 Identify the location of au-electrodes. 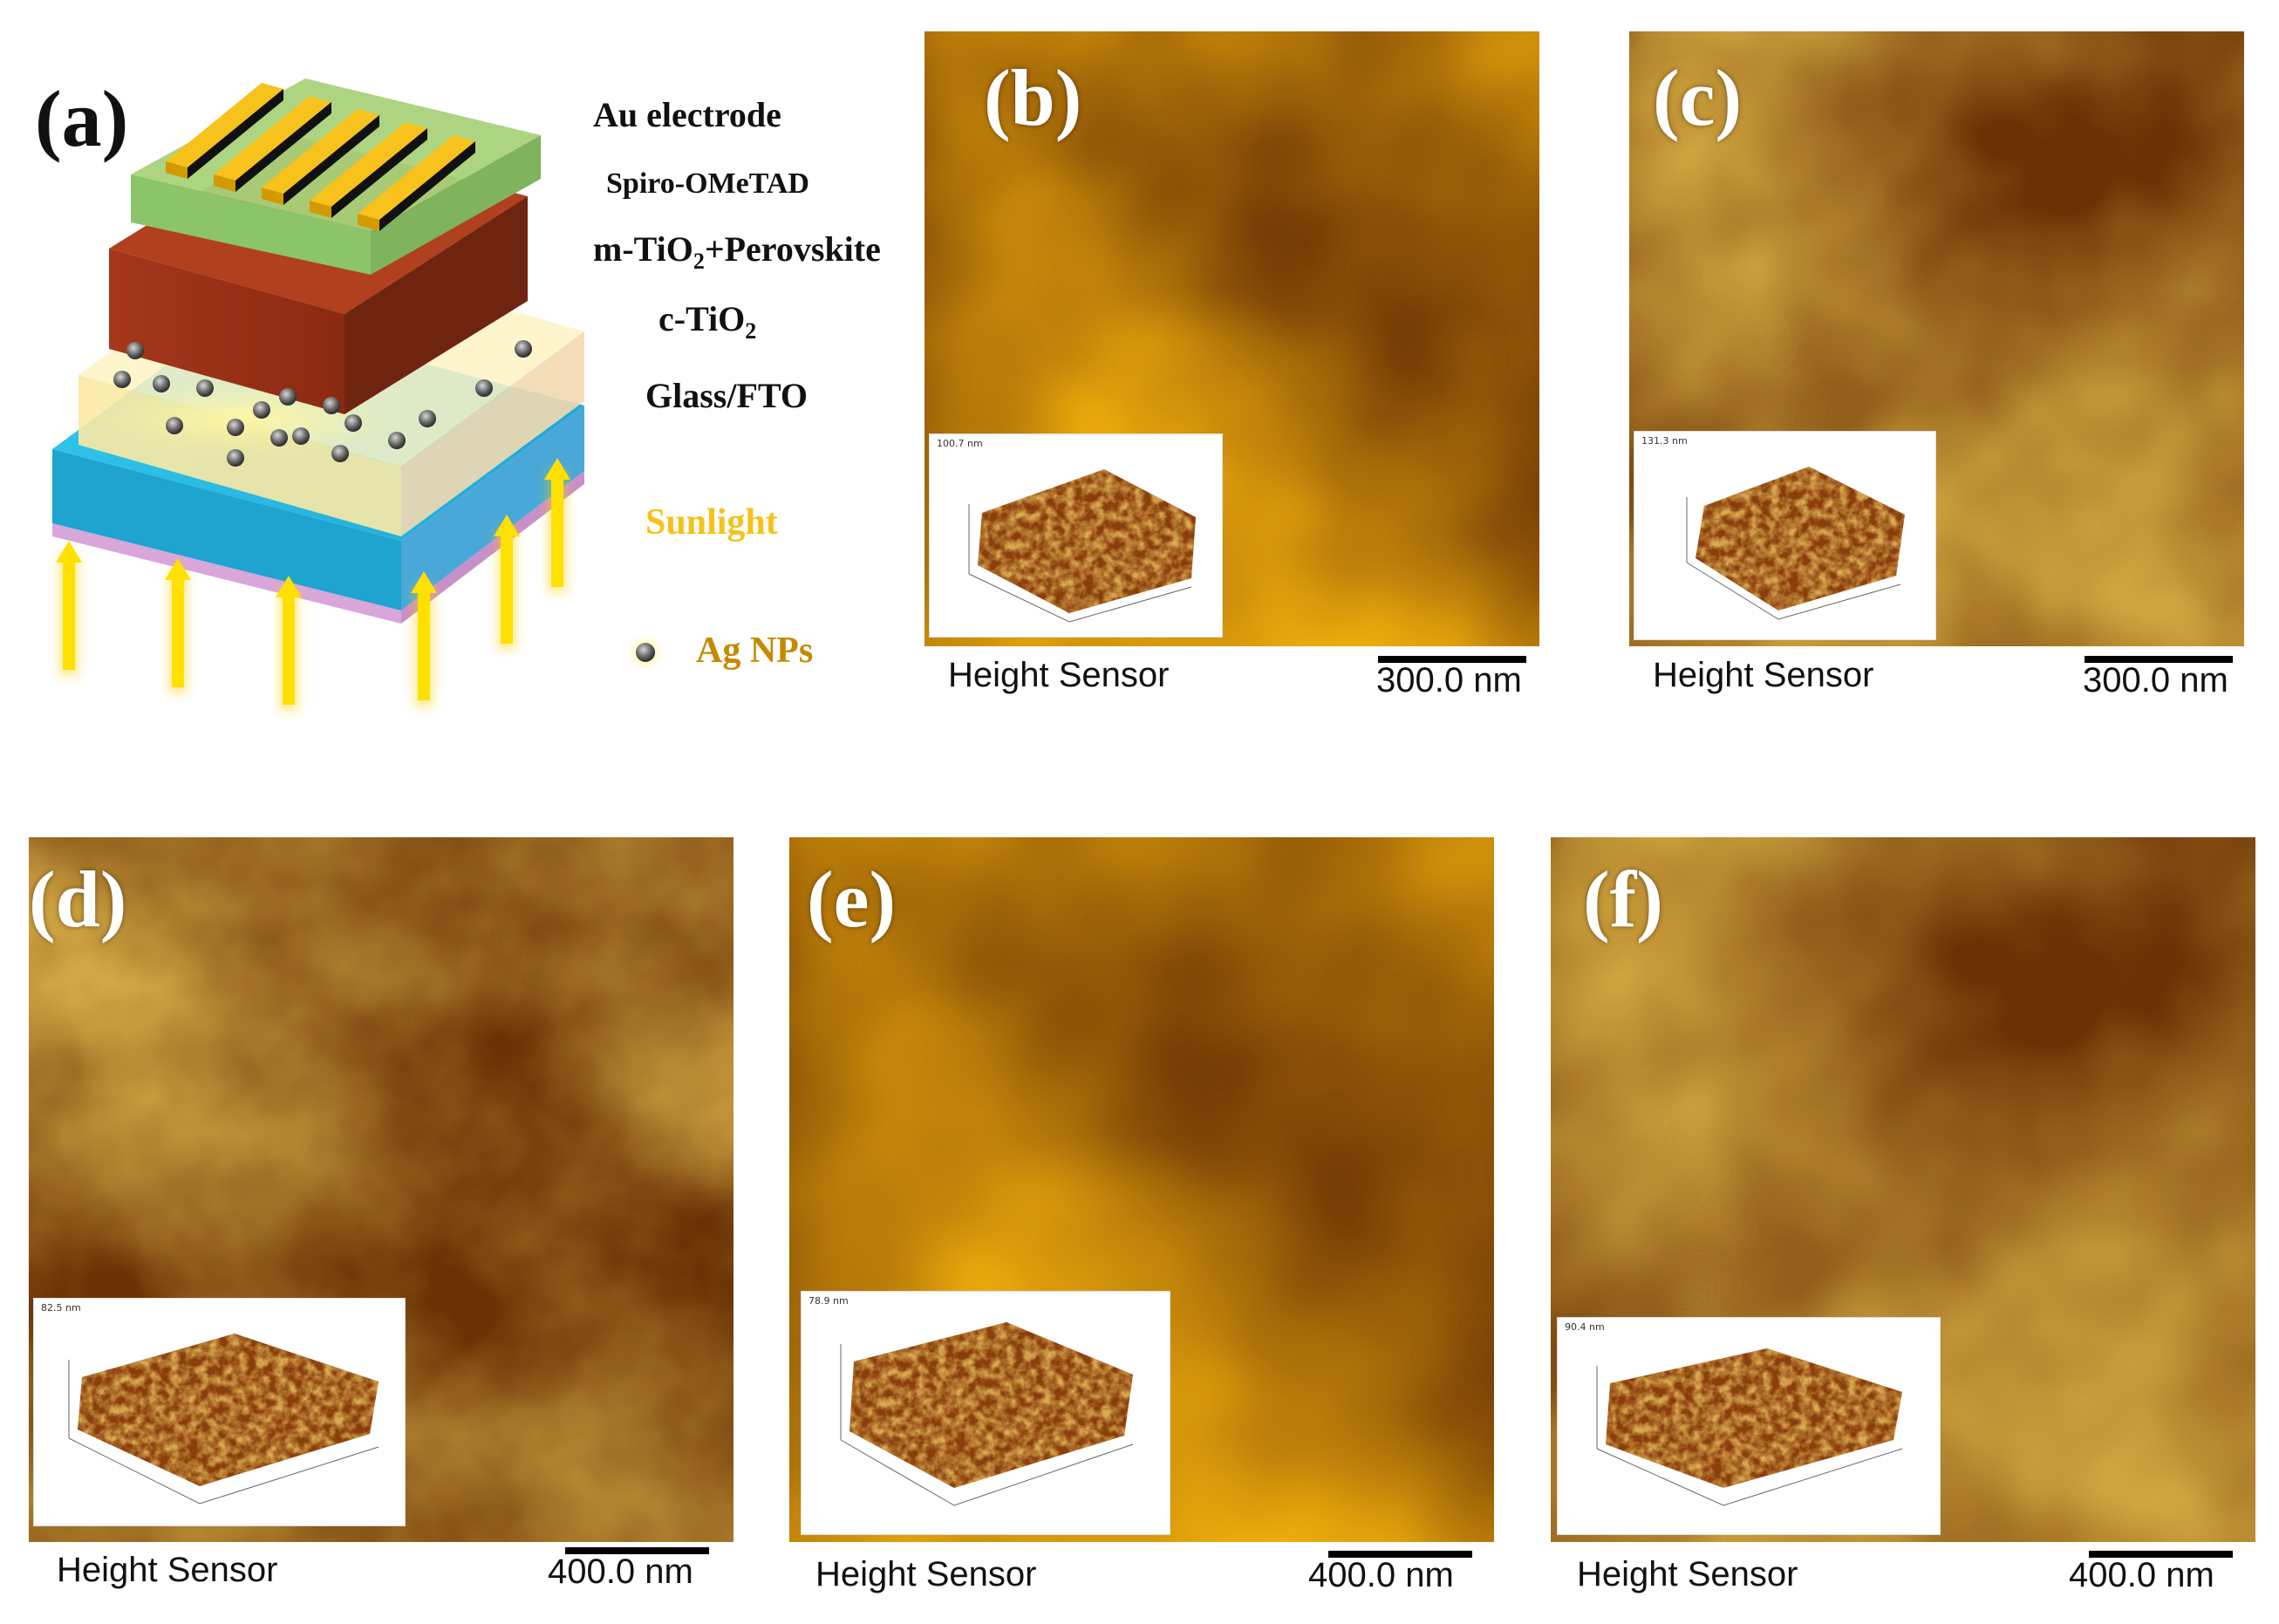
(320, 157).